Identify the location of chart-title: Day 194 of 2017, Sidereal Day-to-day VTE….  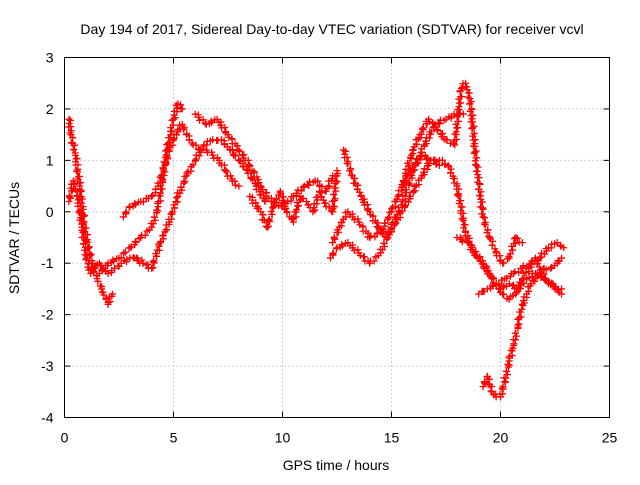
(331, 29).